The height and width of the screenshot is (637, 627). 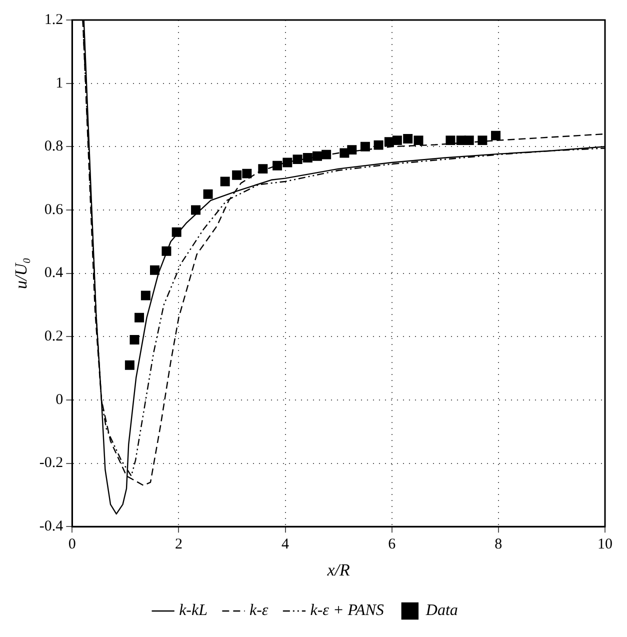 I want to click on legend-label: Data, so click(x=441, y=611).